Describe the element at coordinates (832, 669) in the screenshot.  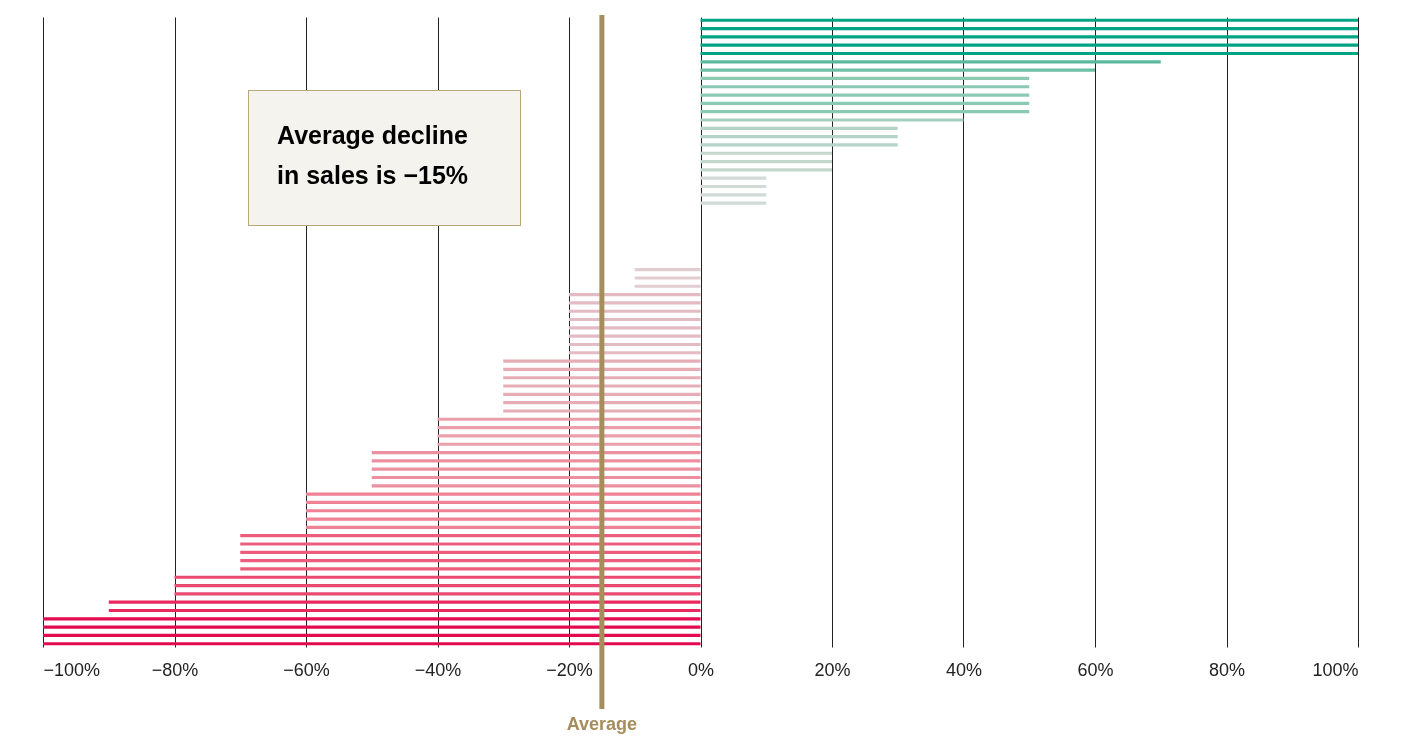
I see `x-tick-label: 20%` at that location.